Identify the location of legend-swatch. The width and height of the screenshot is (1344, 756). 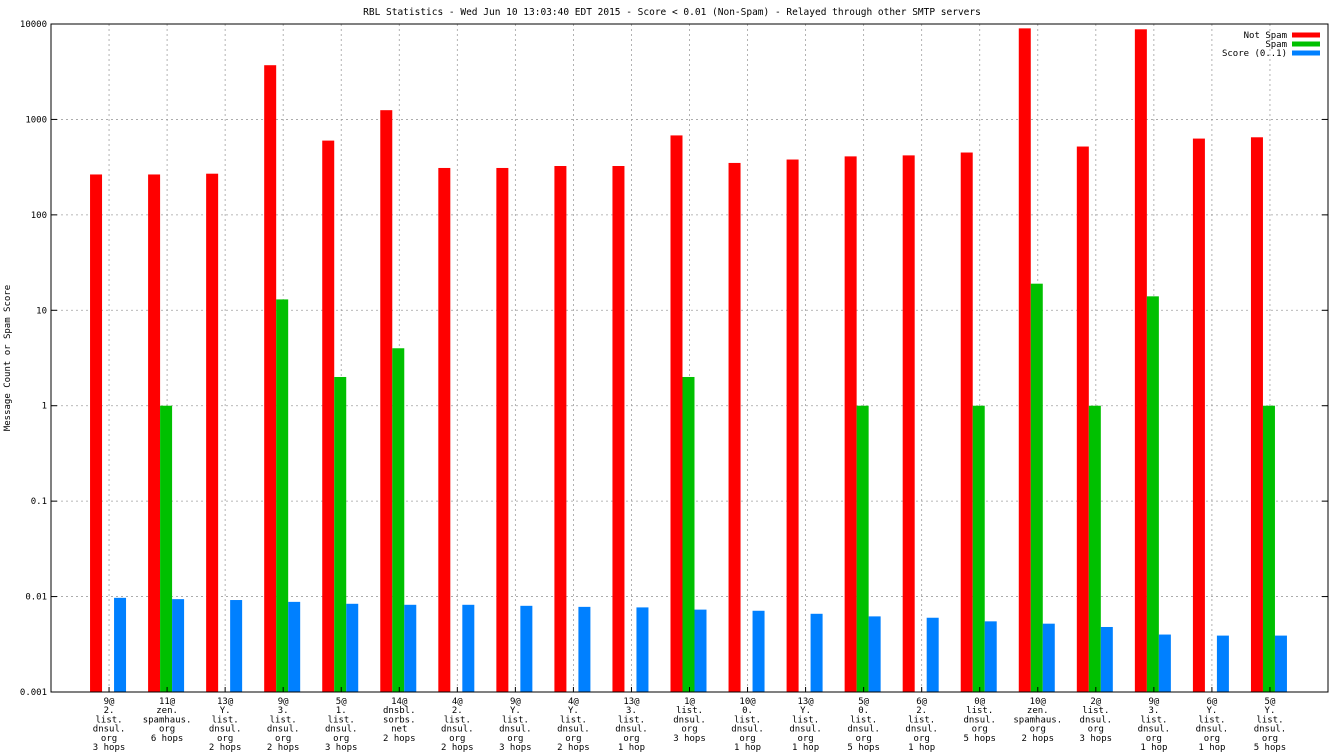
(1306, 53).